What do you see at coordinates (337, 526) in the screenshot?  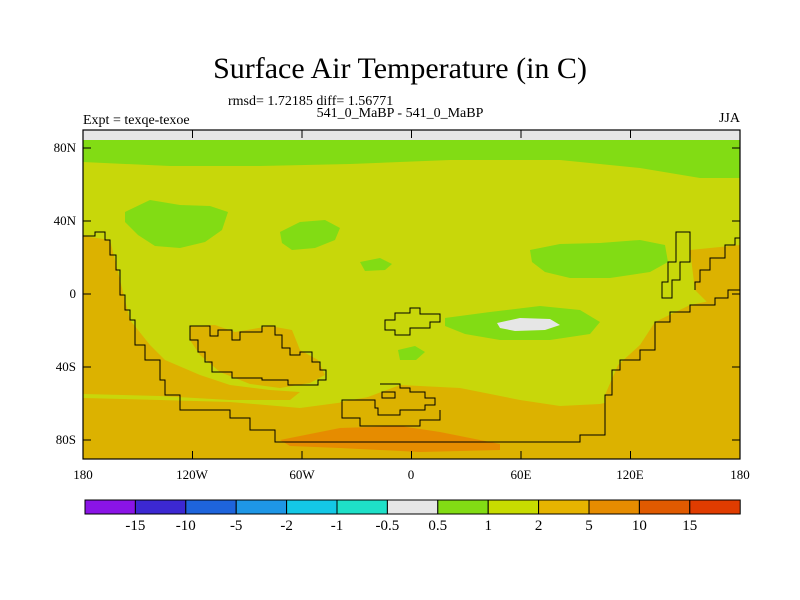 I see `colorbar-label: -1` at bounding box center [337, 526].